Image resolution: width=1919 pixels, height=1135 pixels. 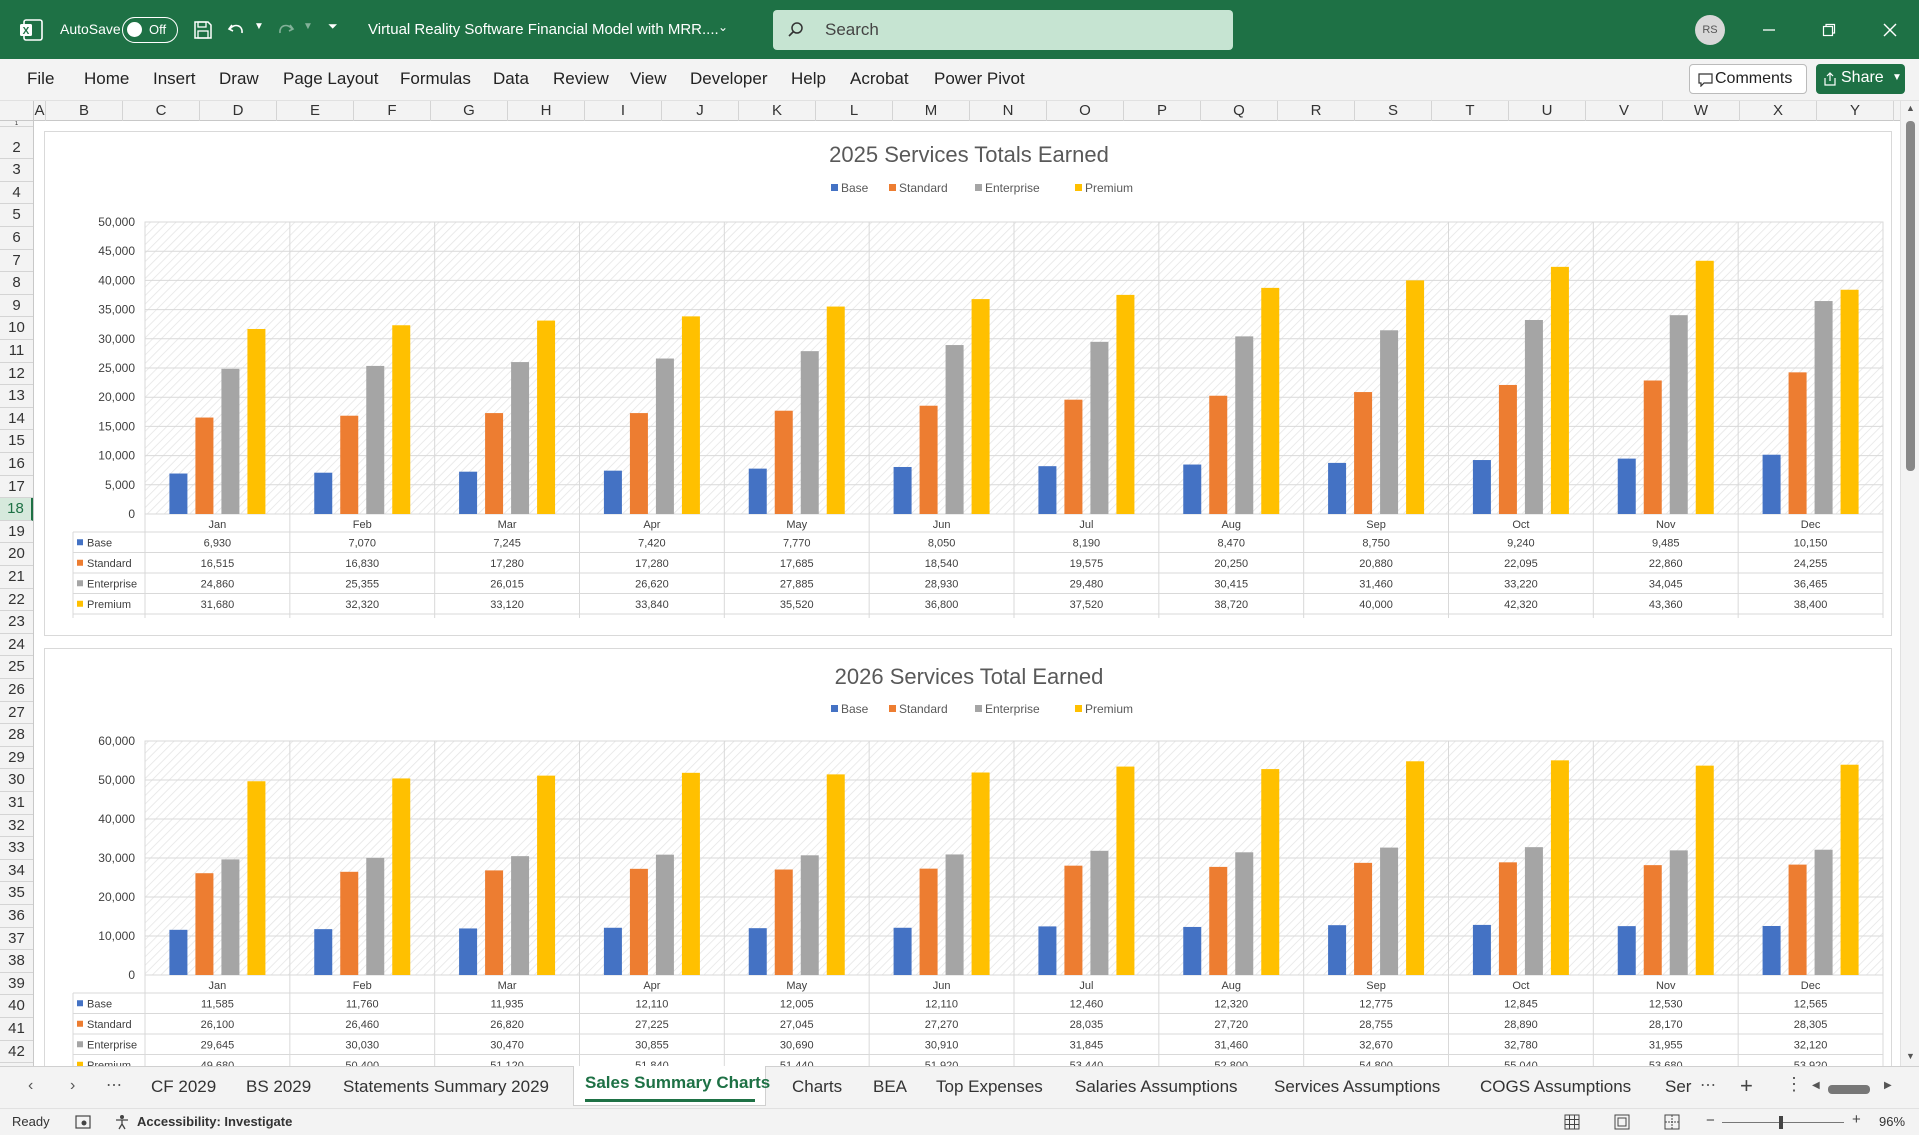 I want to click on ribbon-tab-power-pivot: Power Pivot, so click(x=979, y=78).